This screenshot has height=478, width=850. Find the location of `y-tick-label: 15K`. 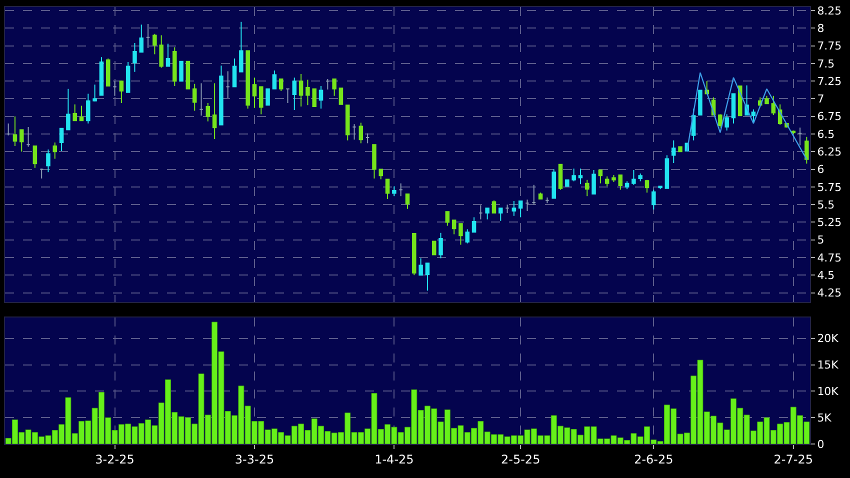

y-tick-label: 15K is located at coordinates (828, 365).